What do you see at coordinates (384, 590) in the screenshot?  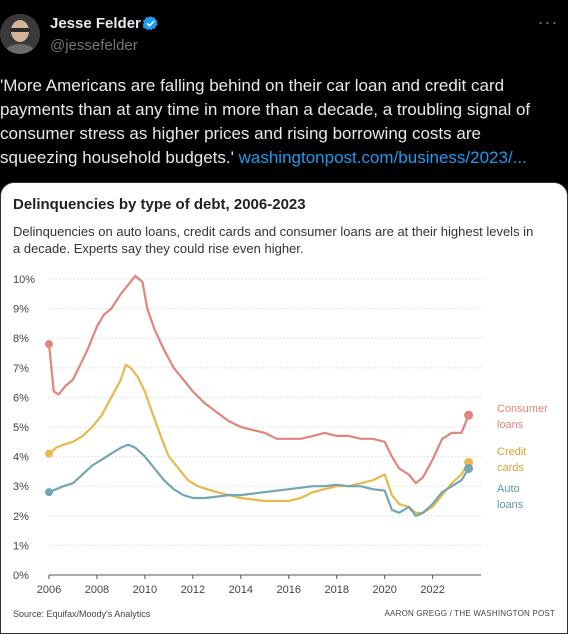 I see `x-tick-label: 2020` at bounding box center [384, 590].